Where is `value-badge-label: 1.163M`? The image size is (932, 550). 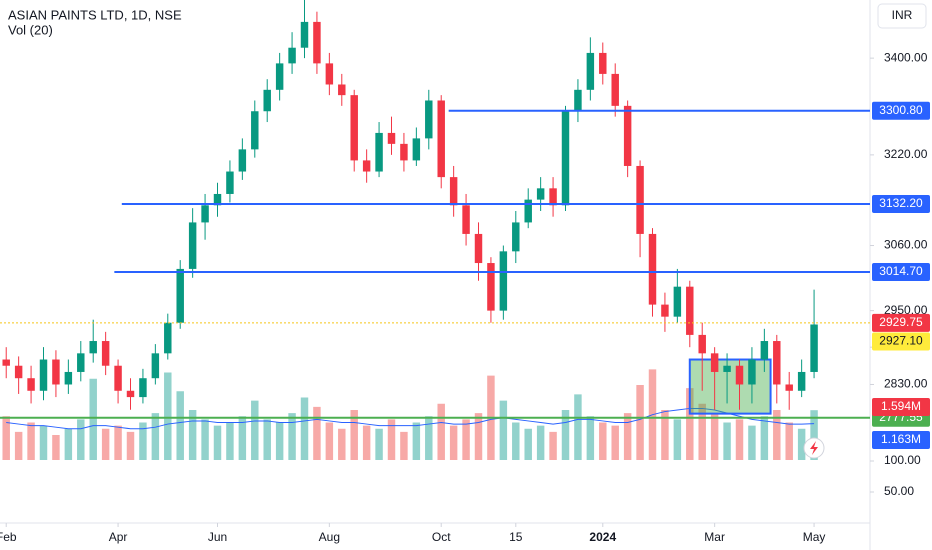
value-badge-label: 1.163M is located at coordinates (901, 439).